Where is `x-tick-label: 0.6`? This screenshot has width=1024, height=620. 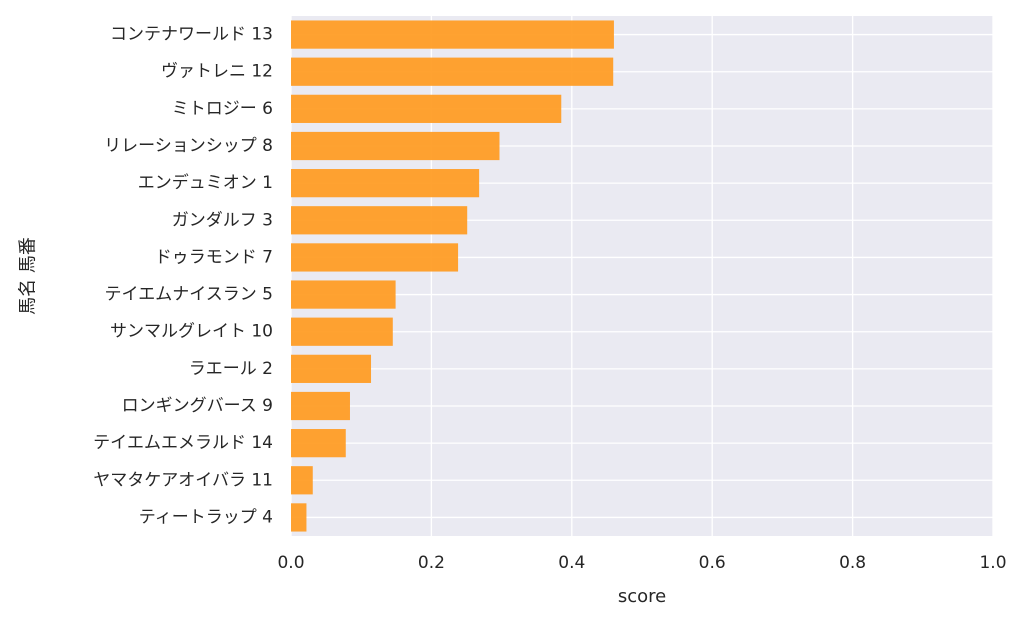 x-tick-label: 0.6 is located at coordinates (712, 563).